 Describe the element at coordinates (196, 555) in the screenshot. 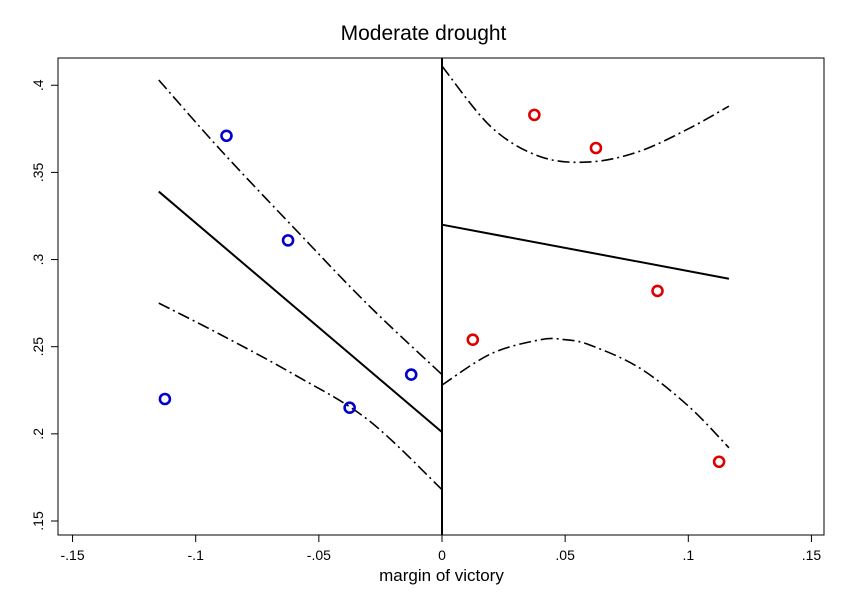

I see `x-tick-label: -.1` at that location.